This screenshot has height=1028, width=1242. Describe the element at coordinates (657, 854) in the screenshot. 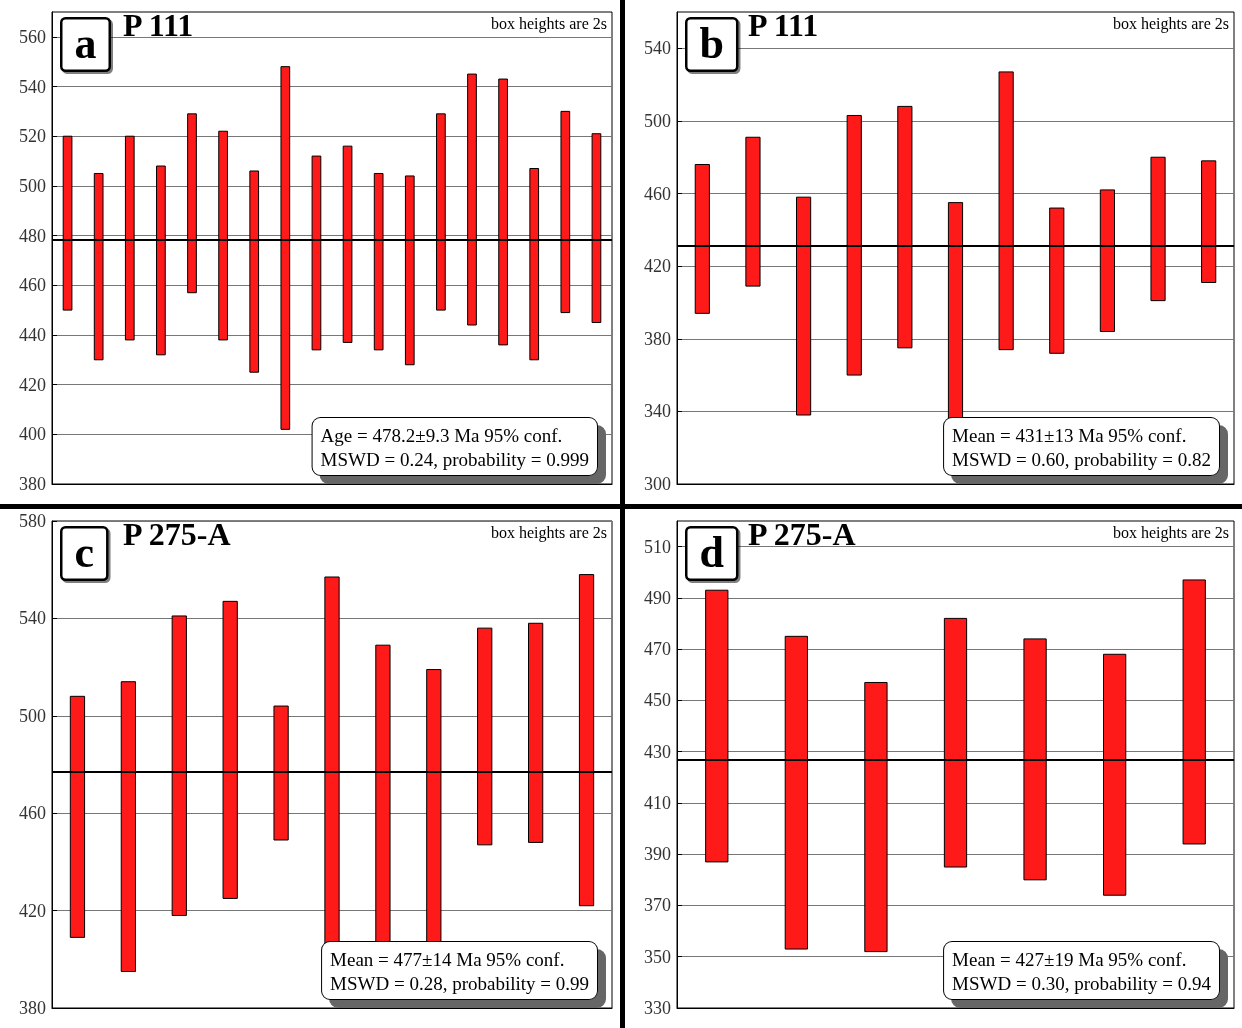

I see `y-tick-label: 390` at that location.